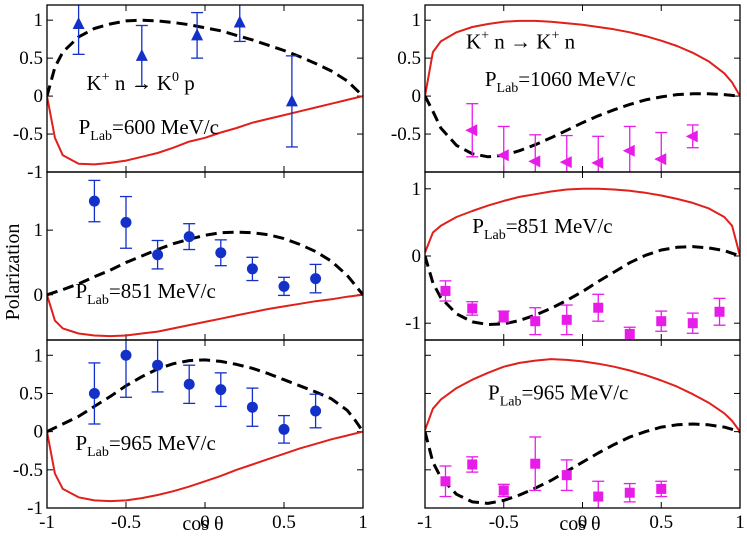  What do you see at coordinates (202, 524) in the screenshot?
I see `x-axis-title-left: cos θ` at bounding box center [202, 524].